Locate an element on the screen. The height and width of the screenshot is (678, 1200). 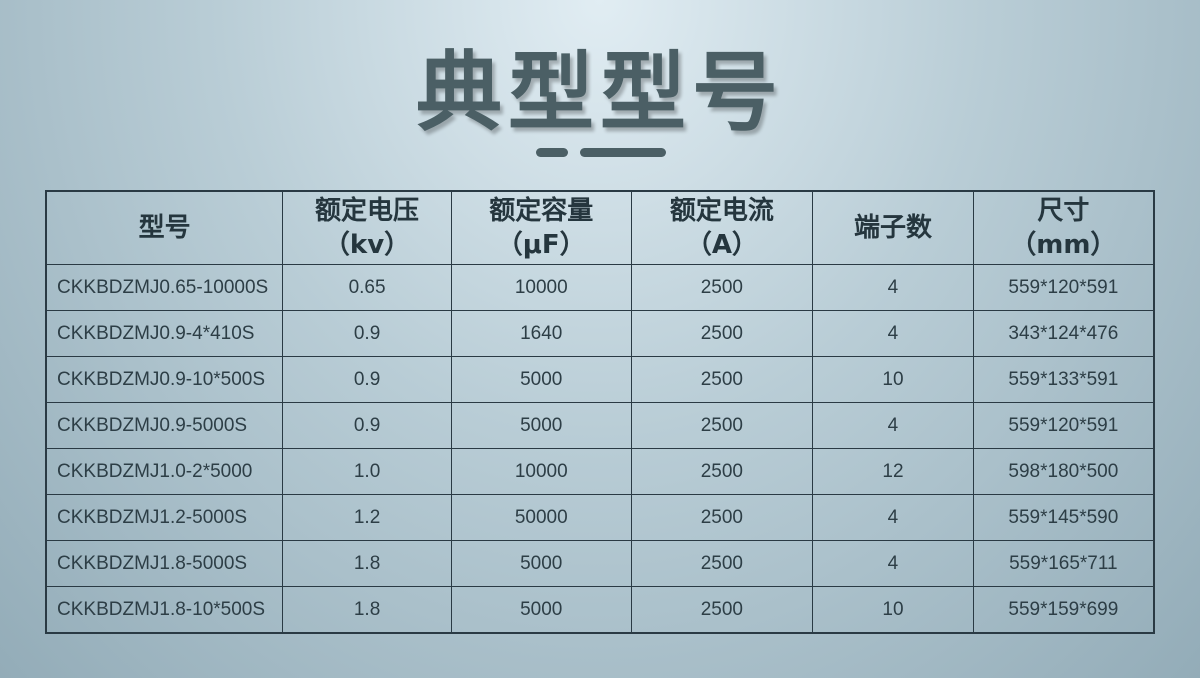
cell-dimensions: 343*124*476 is located at coordinates (1063, 333).